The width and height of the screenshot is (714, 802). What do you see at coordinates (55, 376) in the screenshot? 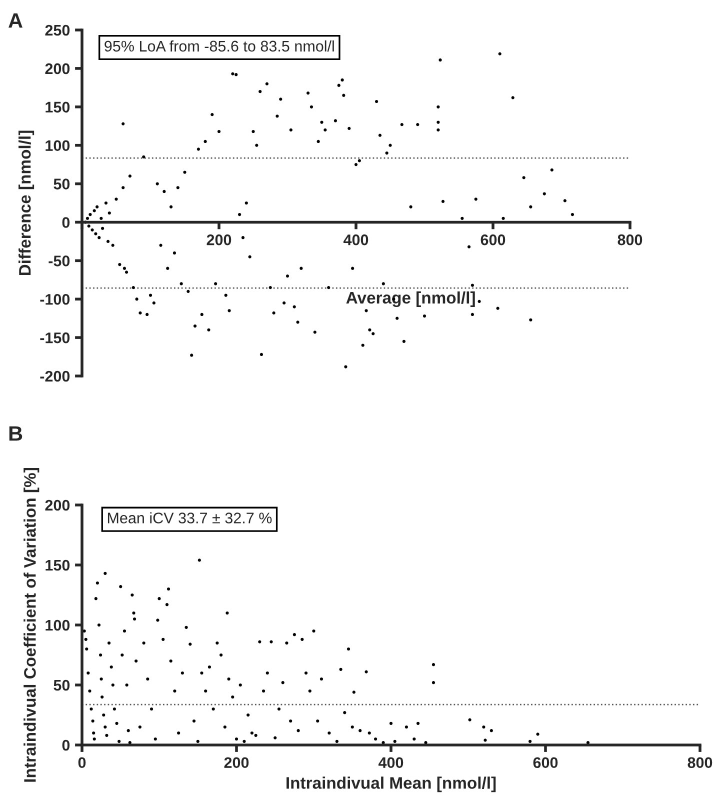
I see `y-tick-label: -200` at bounding box center [55, 376].